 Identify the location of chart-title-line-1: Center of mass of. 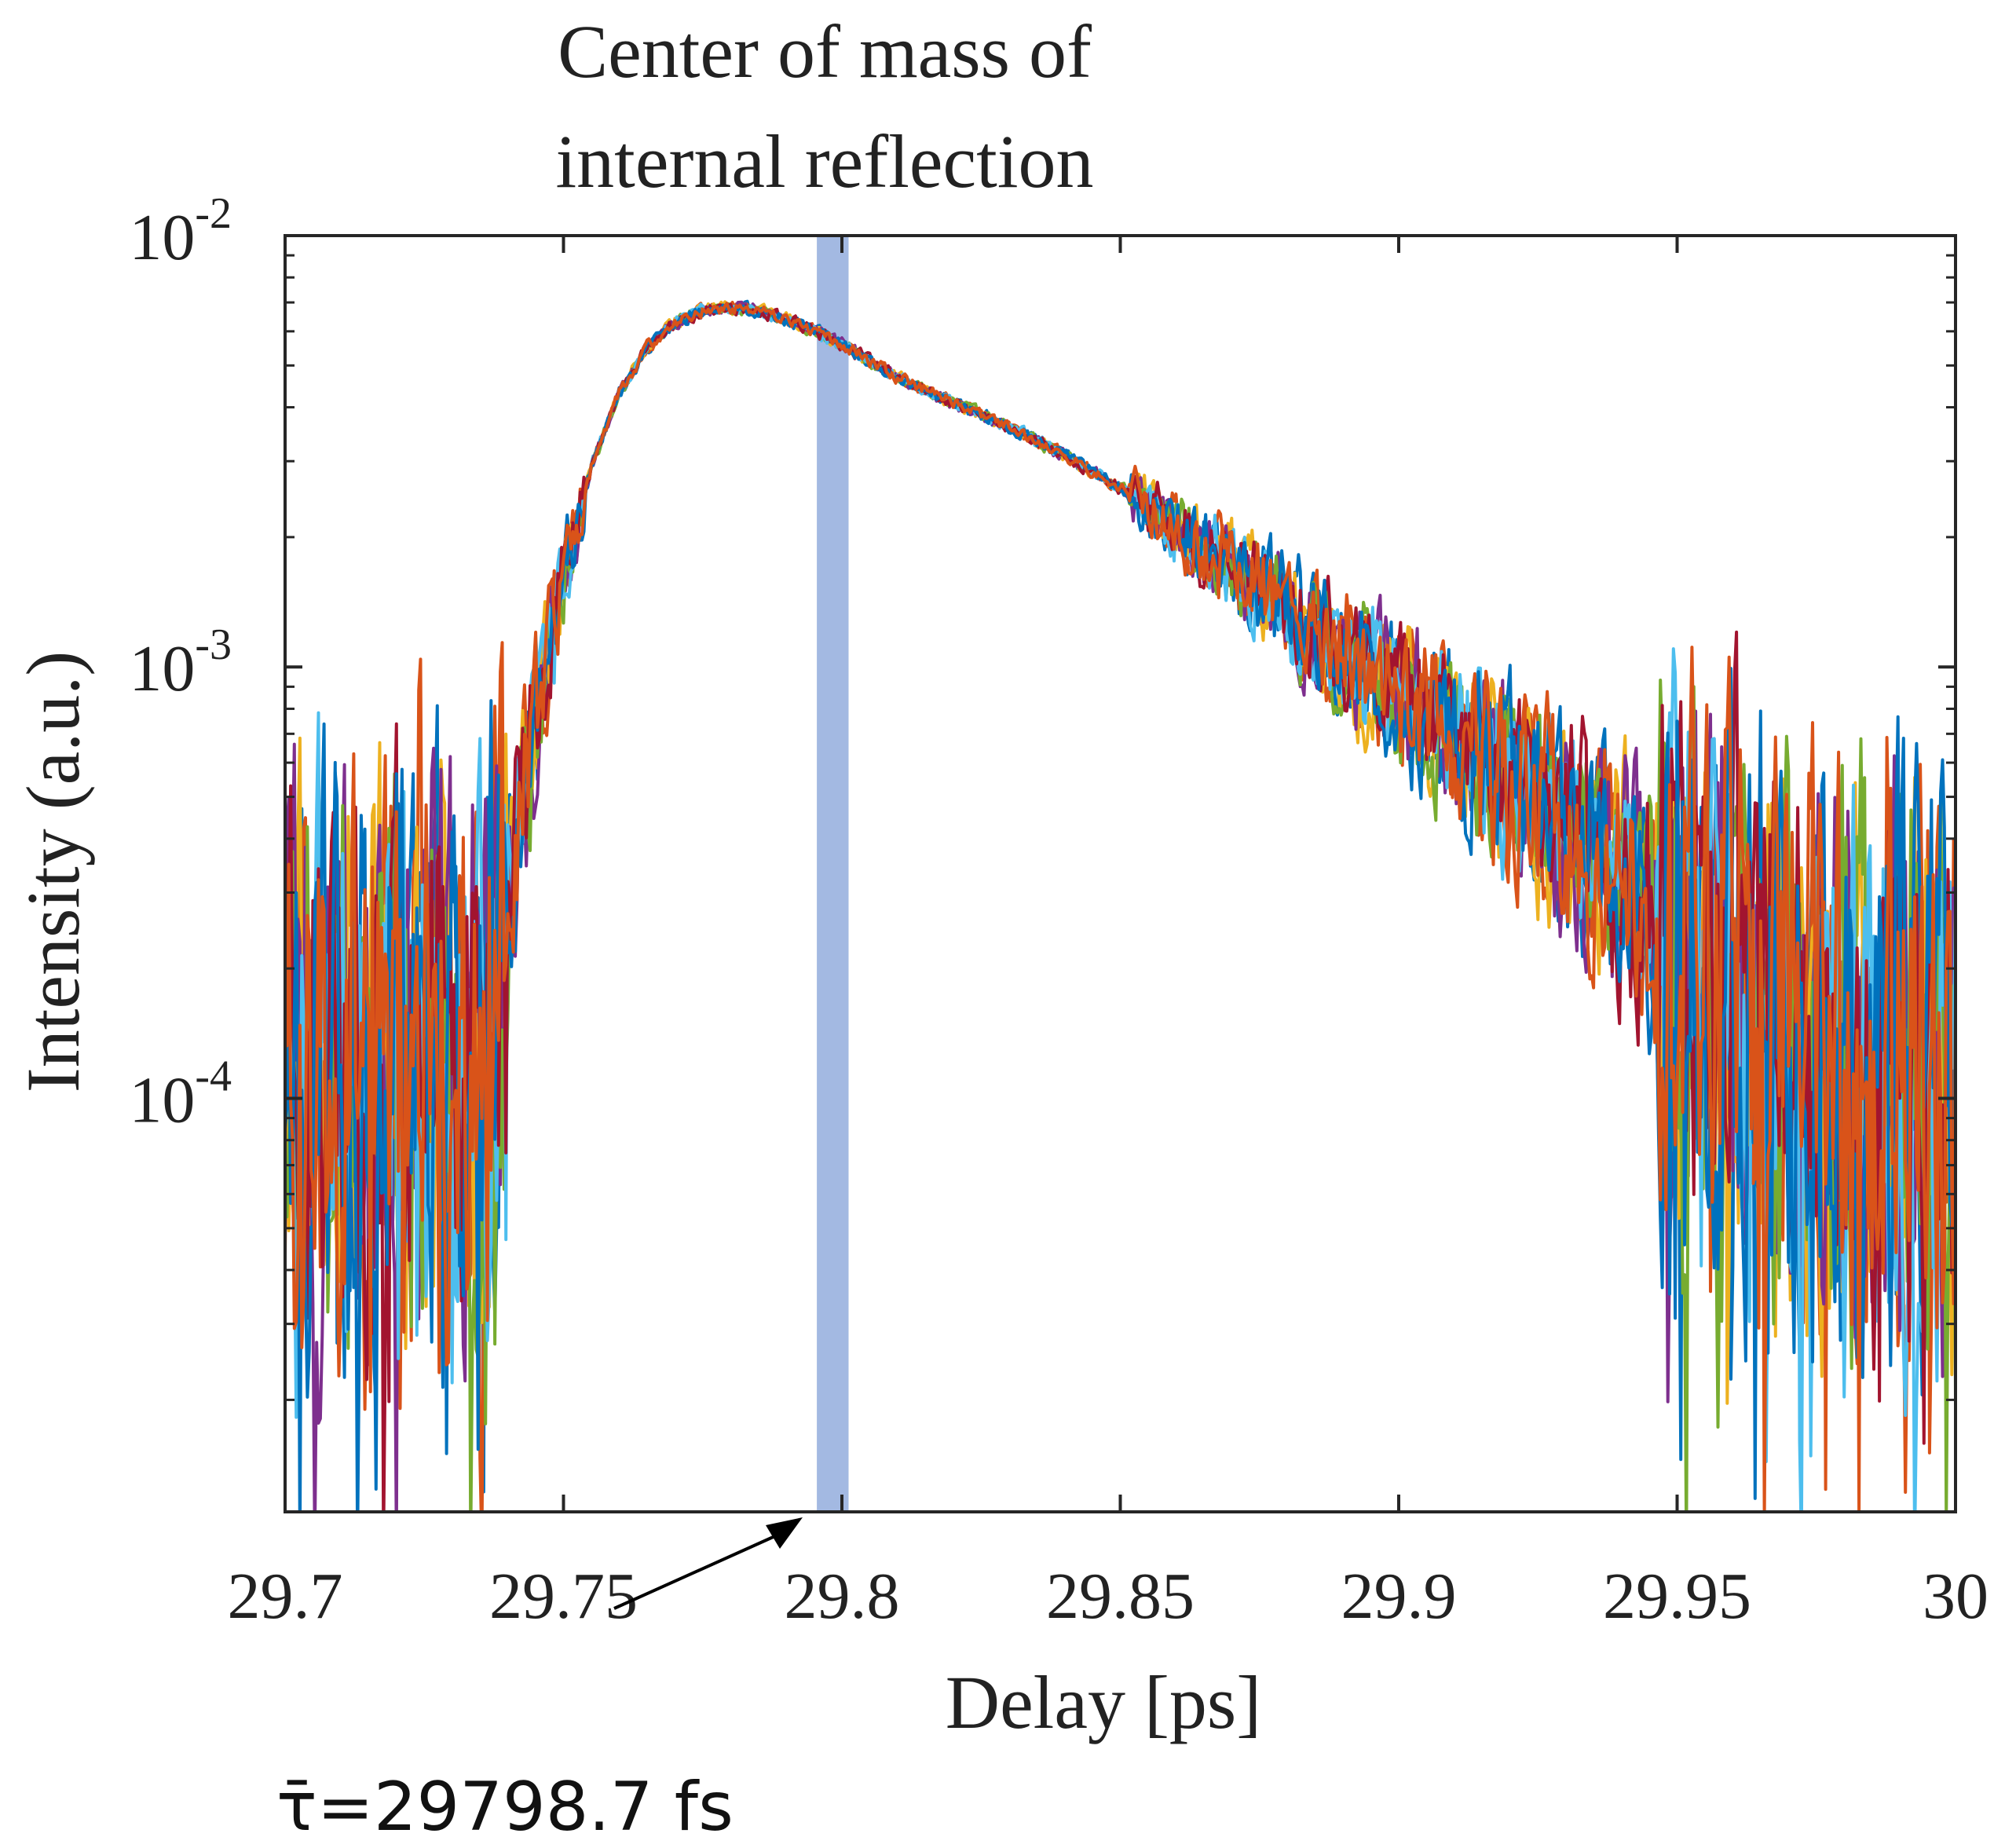
(825, 51).